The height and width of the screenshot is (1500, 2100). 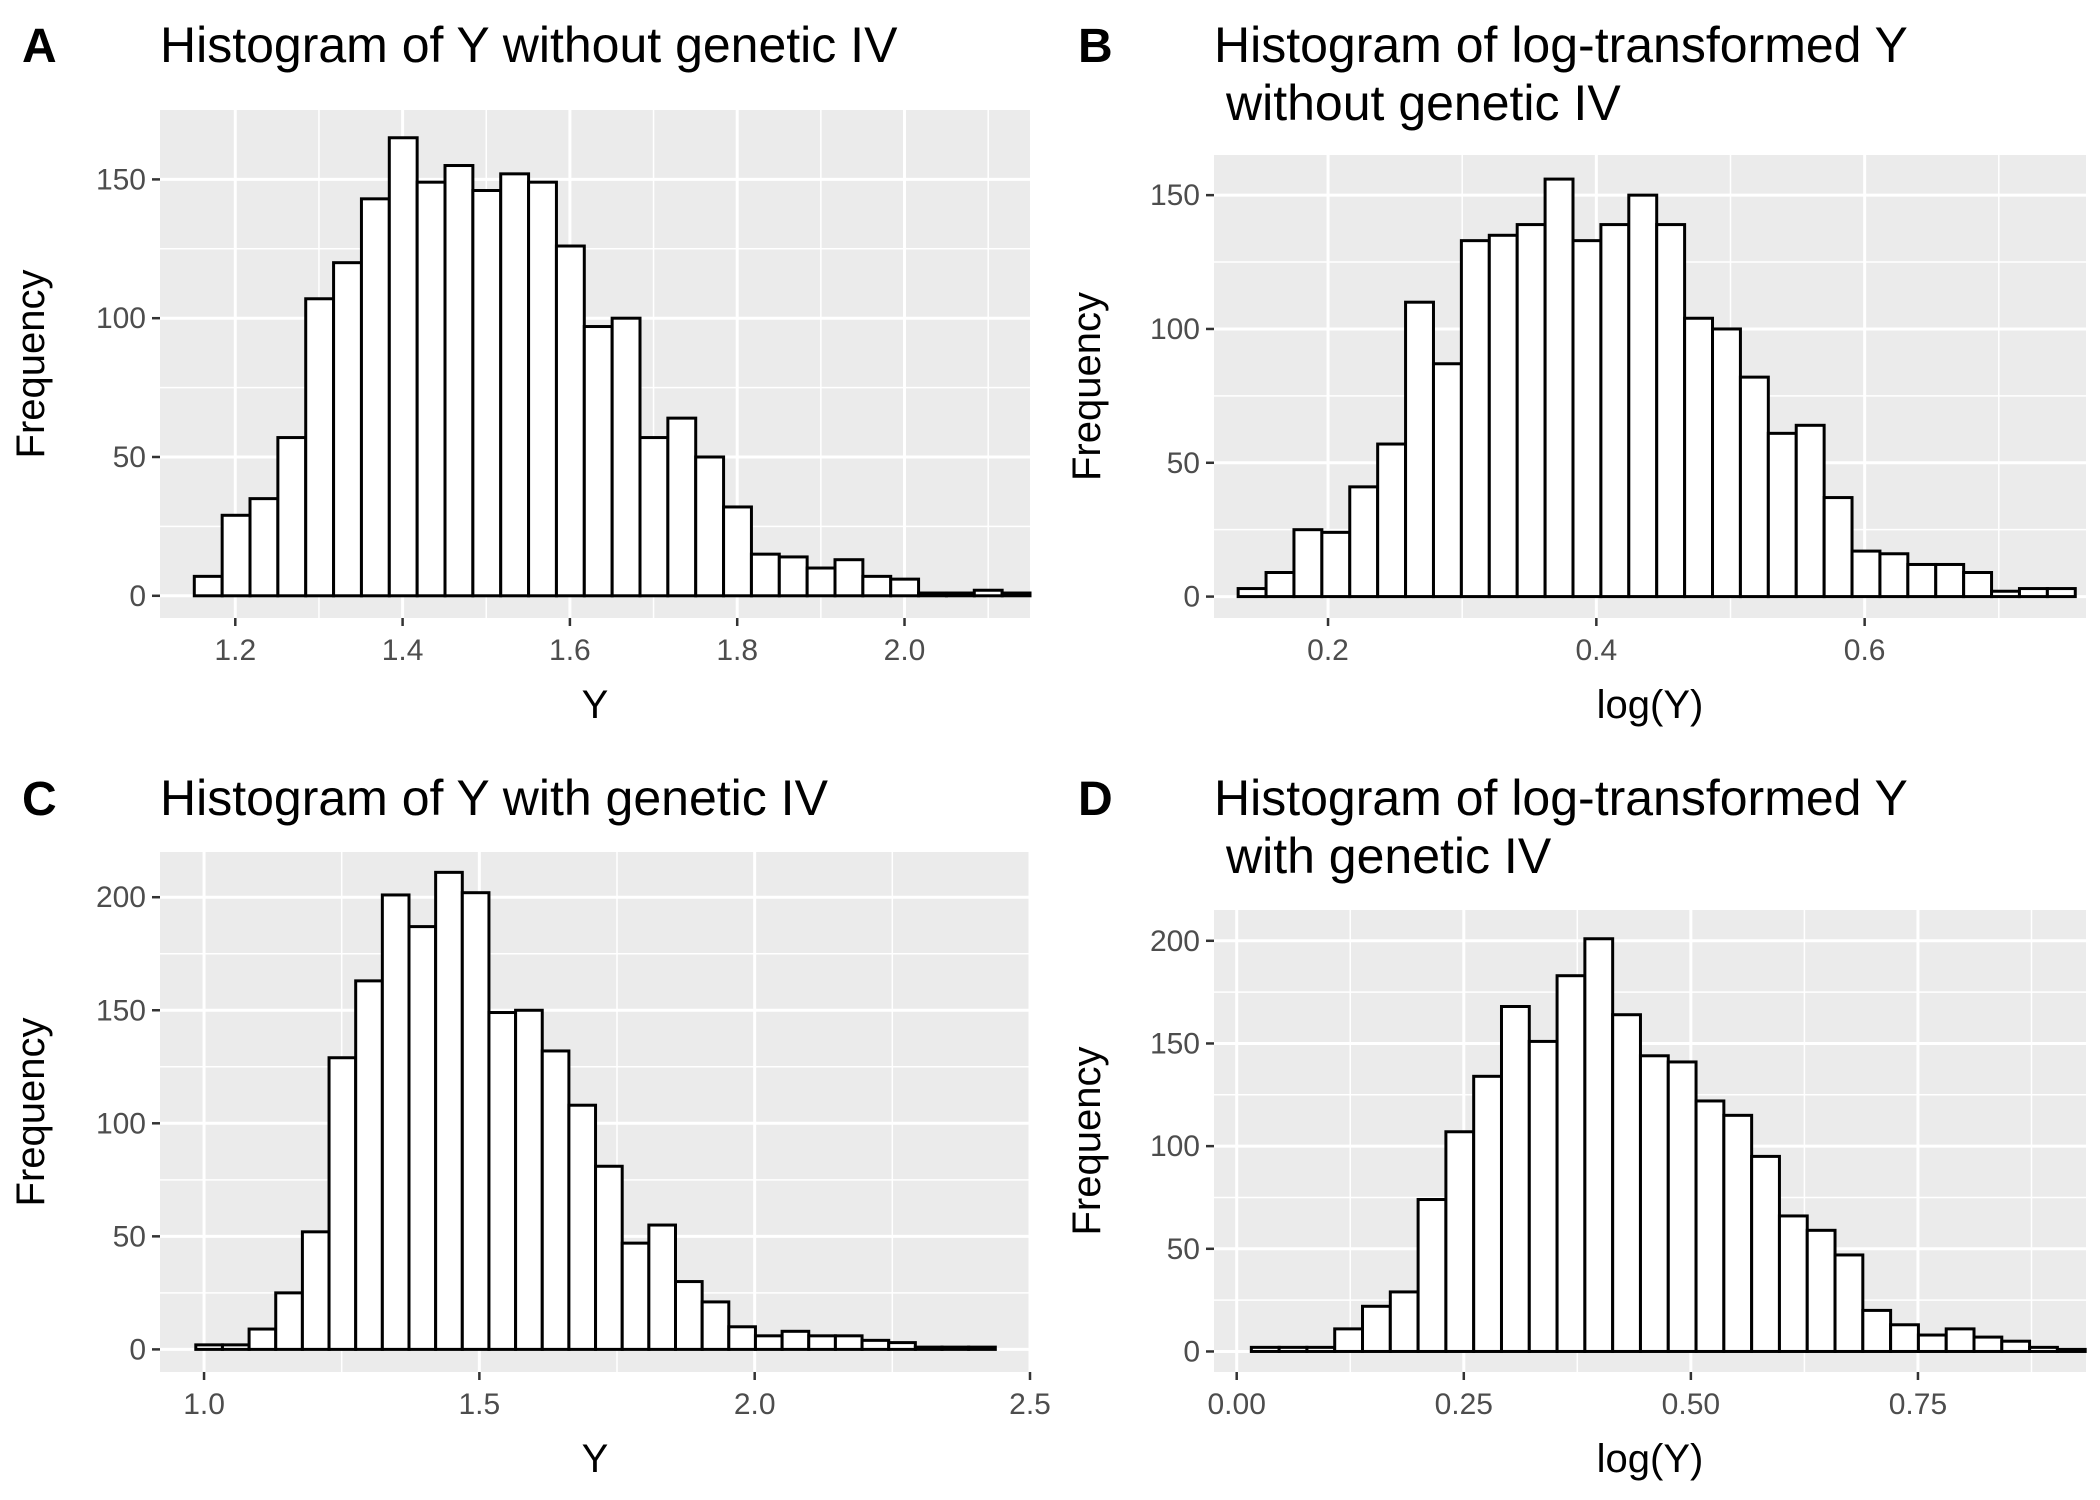 I want to click on panel-tag: C, so click(x=39, y=799).